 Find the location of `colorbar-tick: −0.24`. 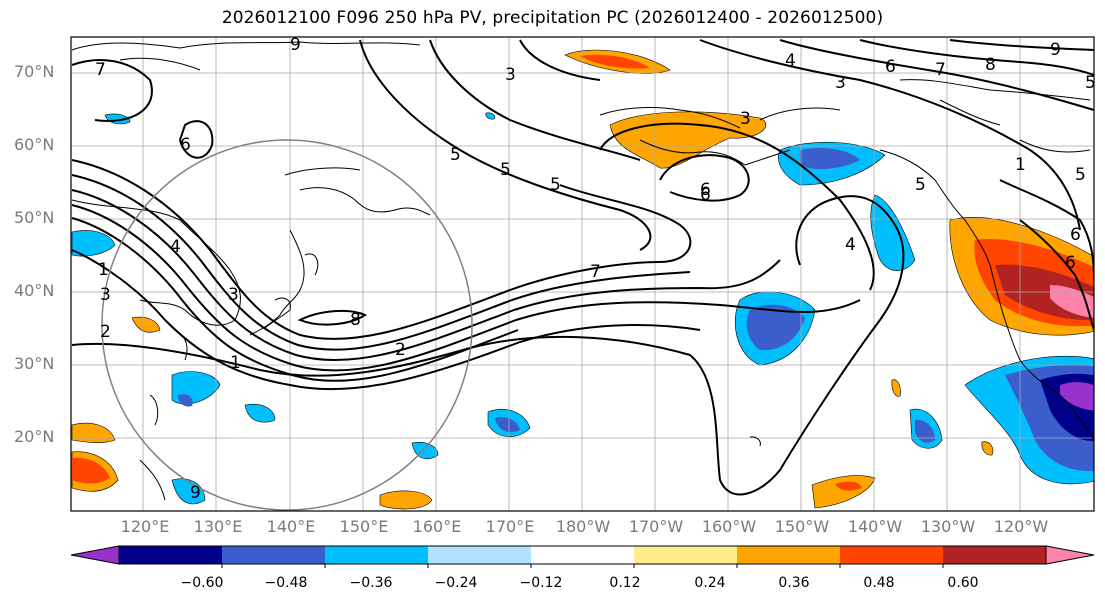

colorbar-tick: −0.24 is located at coordinates (456, 583).